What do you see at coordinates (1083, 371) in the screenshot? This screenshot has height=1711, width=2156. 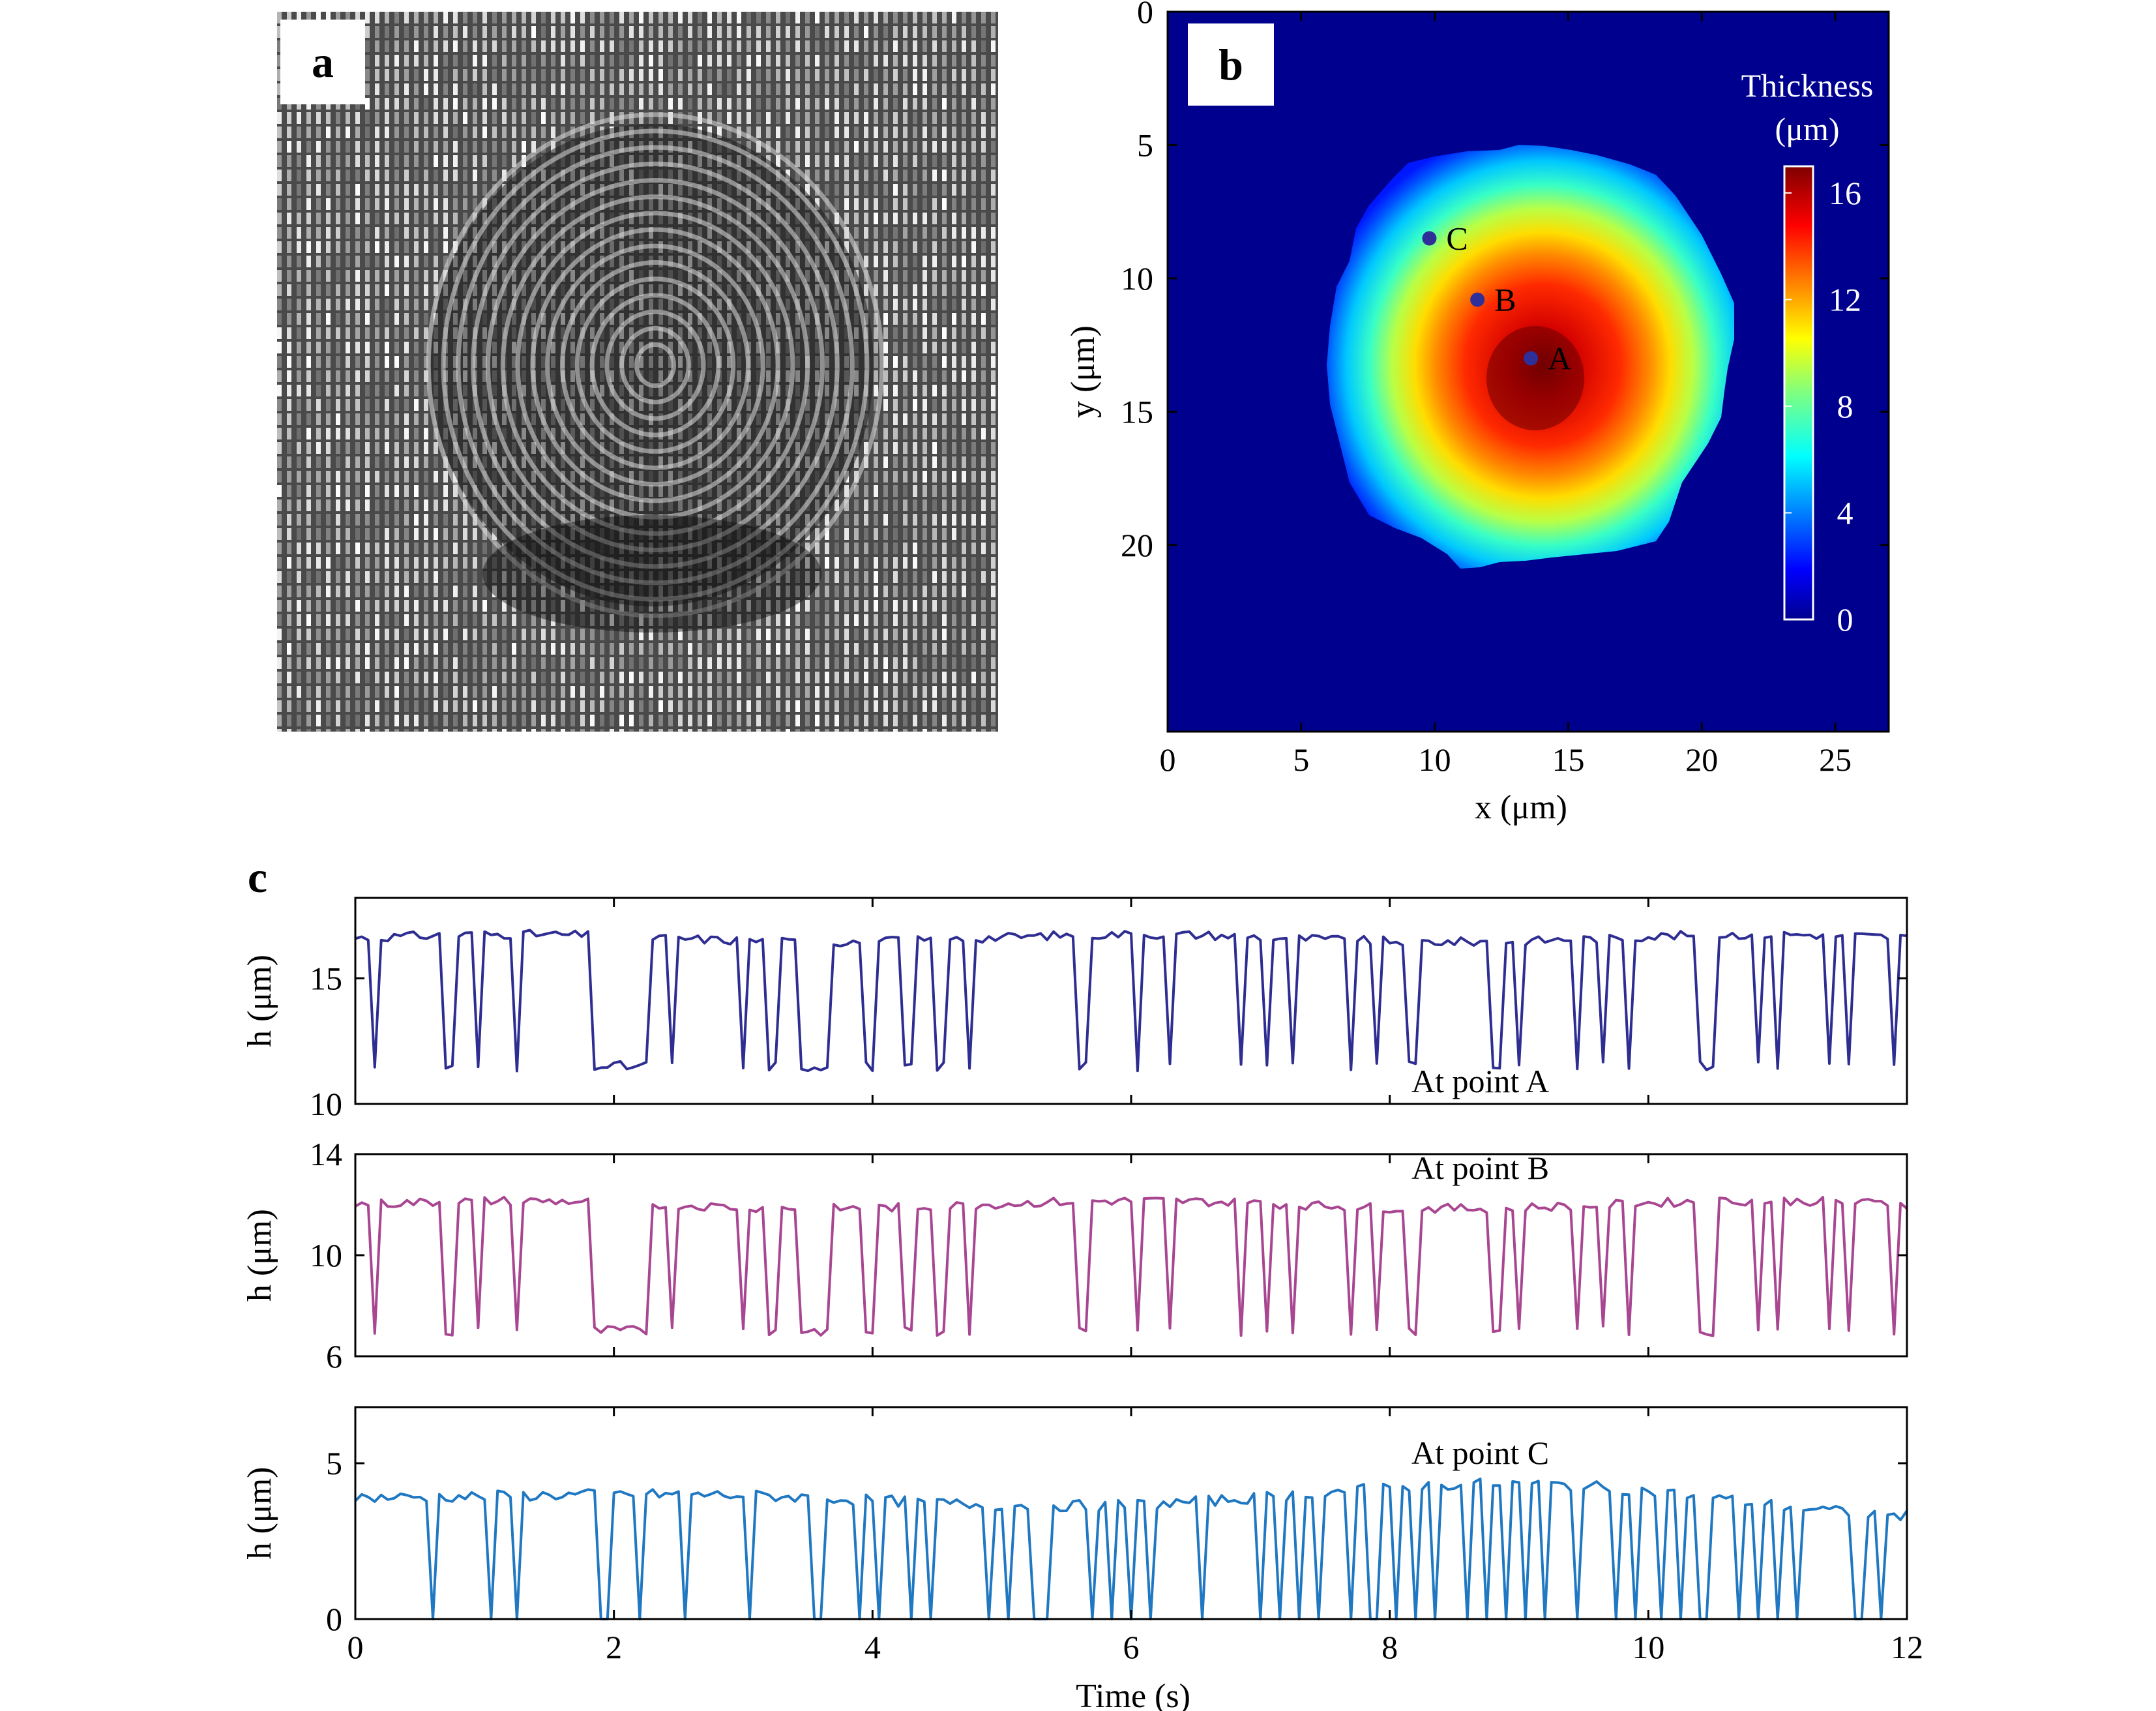 I see `panel-b-ylabel: y (μm)` at bounding box center [1083, 371].